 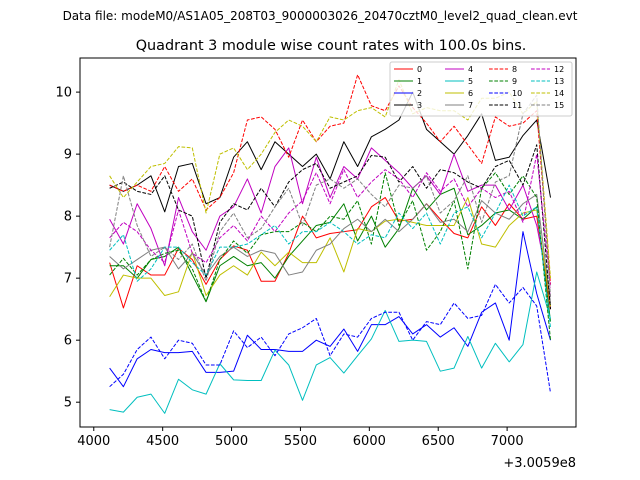 I want to click on y-tick-label: 5, so click(x=68, y=403).